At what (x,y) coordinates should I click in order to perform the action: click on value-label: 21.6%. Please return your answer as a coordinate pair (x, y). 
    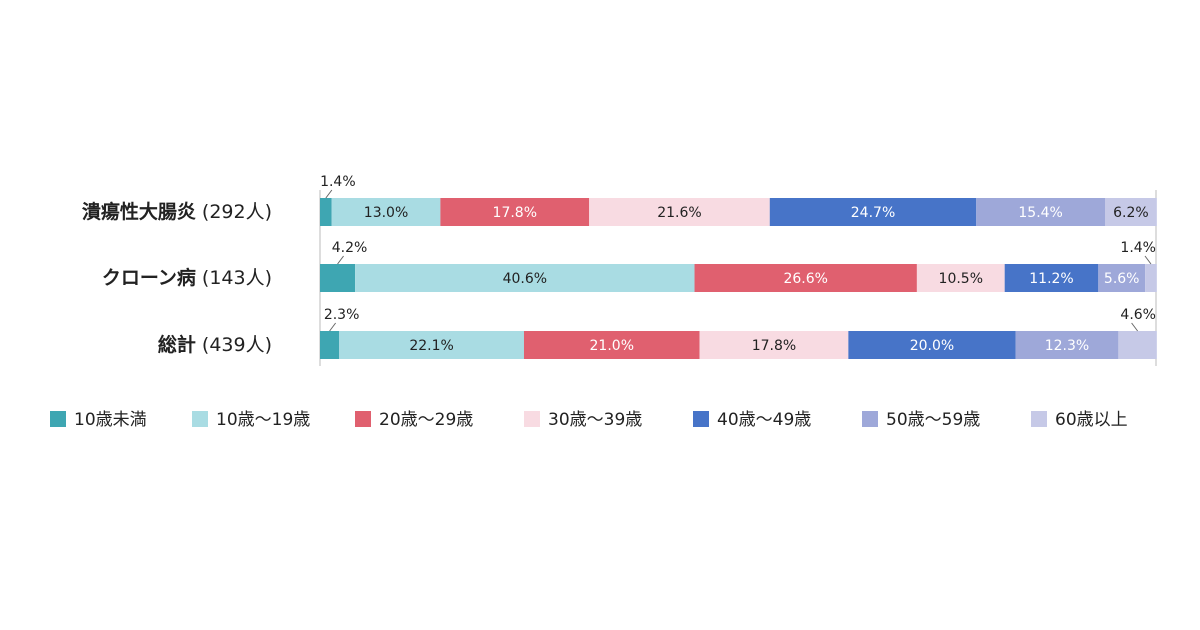
    Looking at the image, I should click on (679, 213).